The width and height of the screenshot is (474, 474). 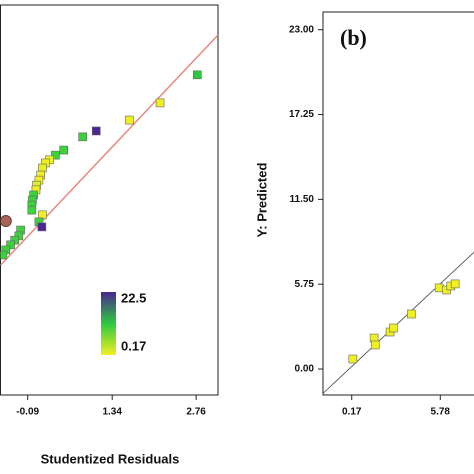 I want to click on y-axis-title: Y: Predicted, so click(x=261, y=199).